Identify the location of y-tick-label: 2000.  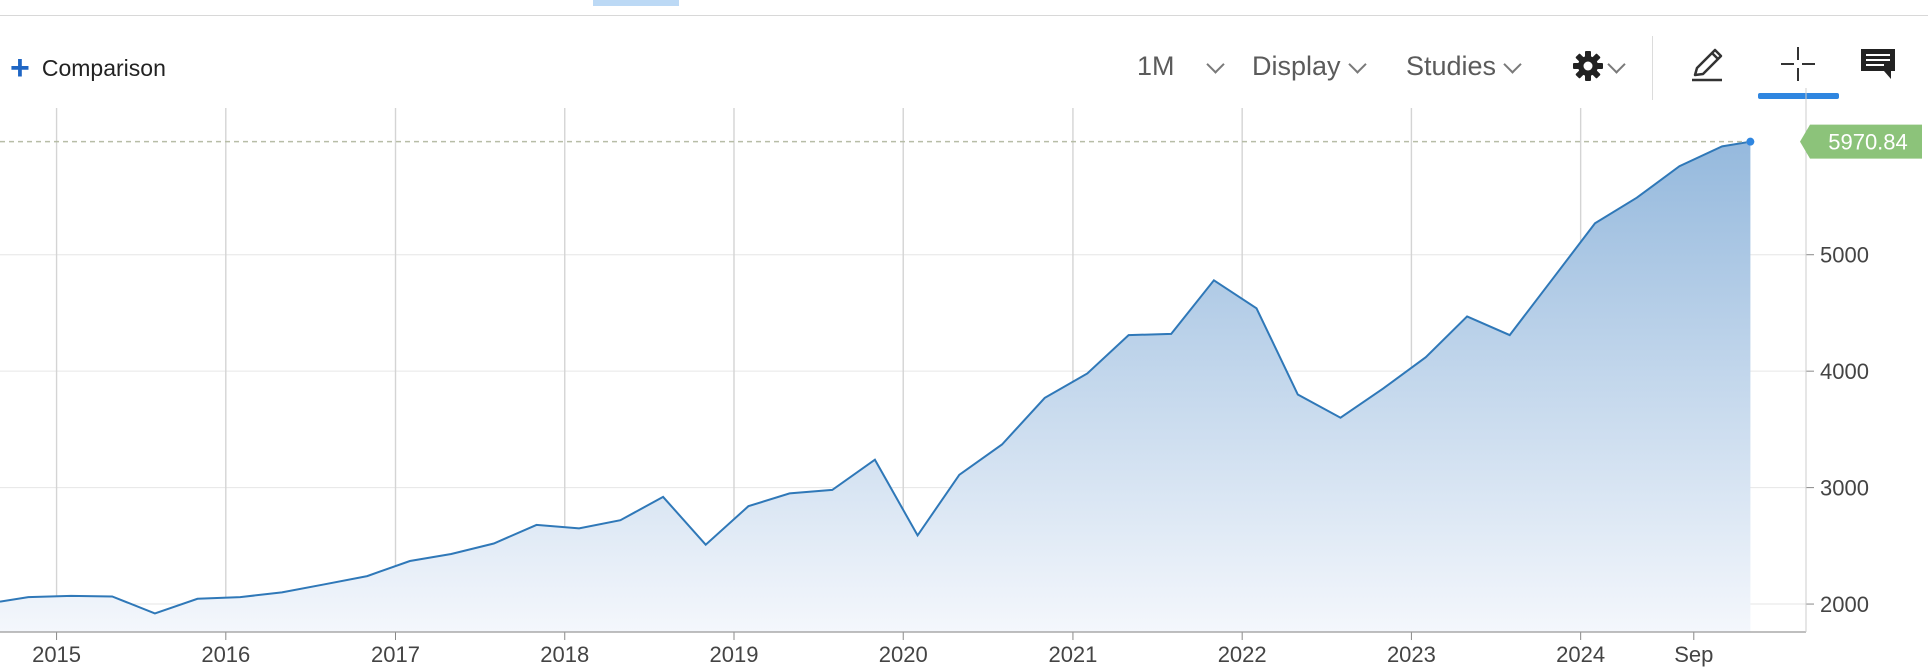
(1844, 604).